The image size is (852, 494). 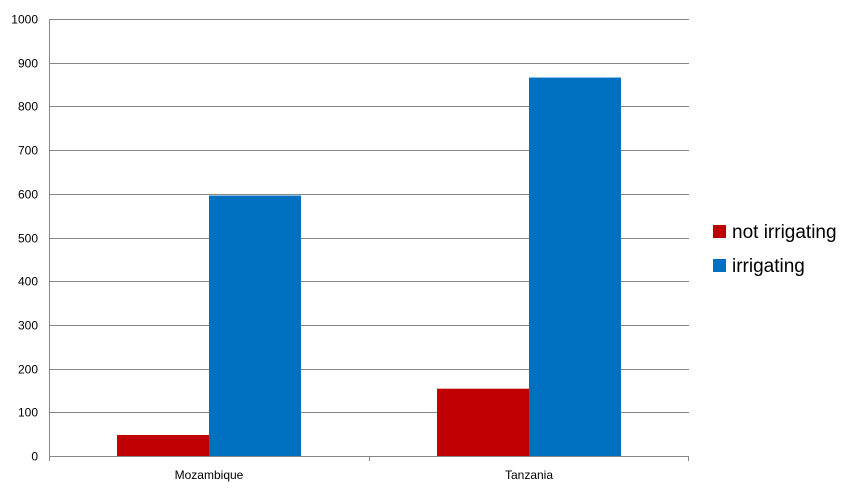 What do you see at coordinates (28, 326) in the screenshot?
I see `y-tick-label-300: 300` at bounding box center [28, 326].